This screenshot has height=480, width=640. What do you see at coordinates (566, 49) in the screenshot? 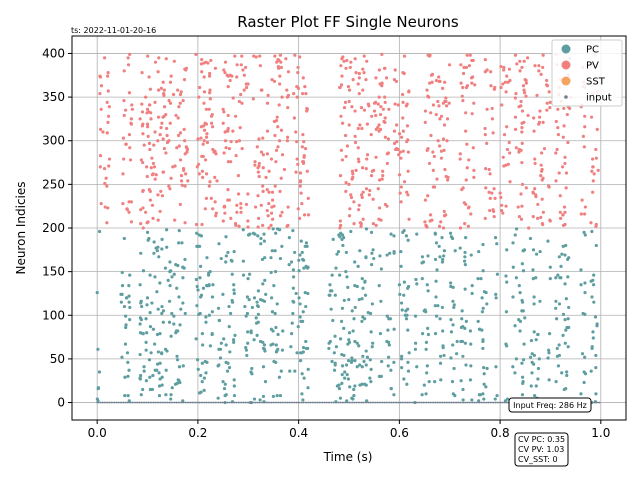
I see `legend-marker-pc` at bounding box center [566, 49].